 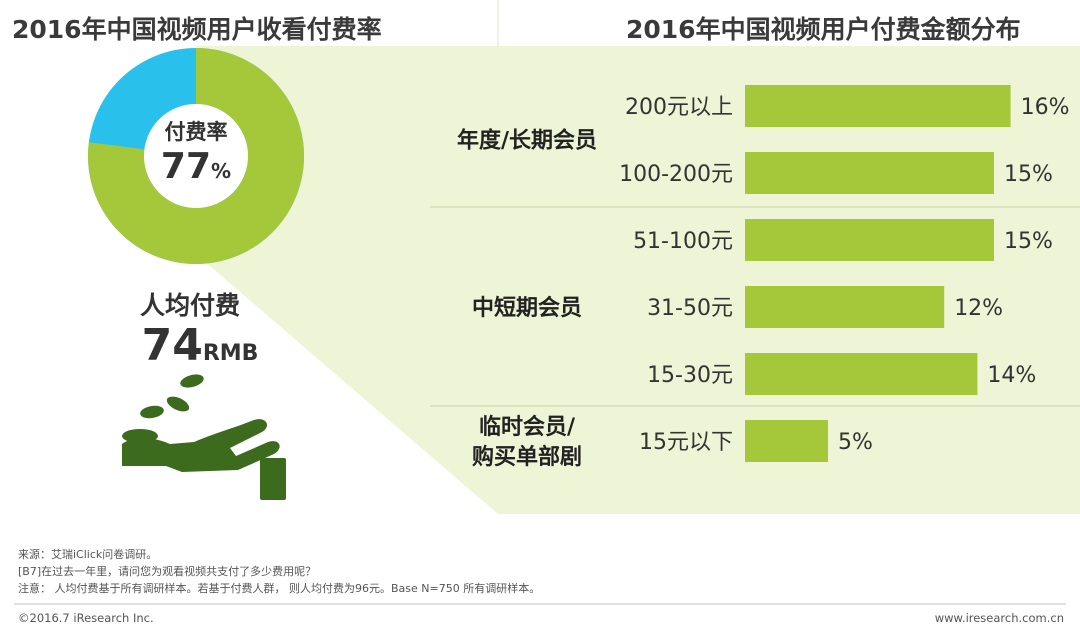 What do you see at coordinates (690, 308) in the screenshot?
I see `category-label-3: 31-50元` at bounding box center [690, 308].